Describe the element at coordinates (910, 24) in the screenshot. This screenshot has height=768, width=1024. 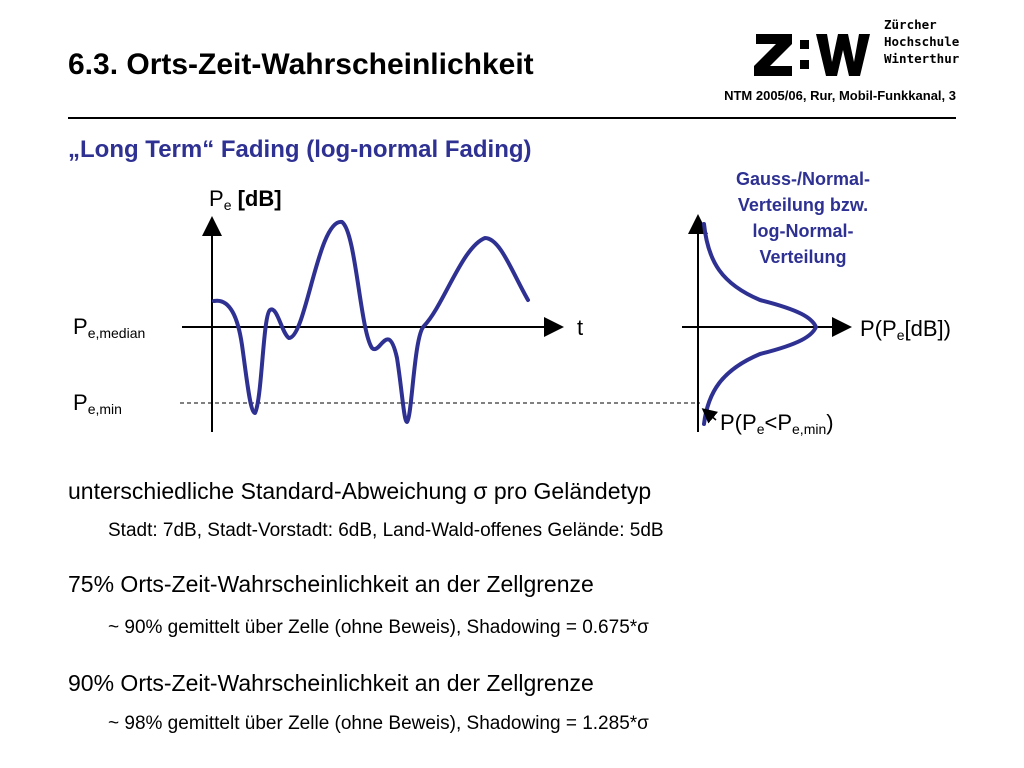
I see `logo-line: Zürcher` at that location.